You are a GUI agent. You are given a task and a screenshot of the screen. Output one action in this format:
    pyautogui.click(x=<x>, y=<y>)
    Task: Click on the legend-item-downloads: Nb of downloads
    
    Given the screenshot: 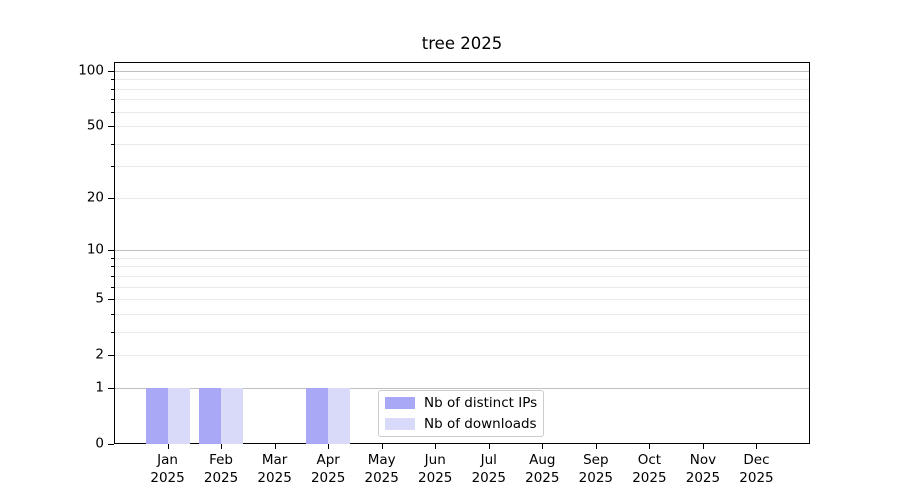 What is the action you would take?
    pyautogui.click(x=461, y=424)
    